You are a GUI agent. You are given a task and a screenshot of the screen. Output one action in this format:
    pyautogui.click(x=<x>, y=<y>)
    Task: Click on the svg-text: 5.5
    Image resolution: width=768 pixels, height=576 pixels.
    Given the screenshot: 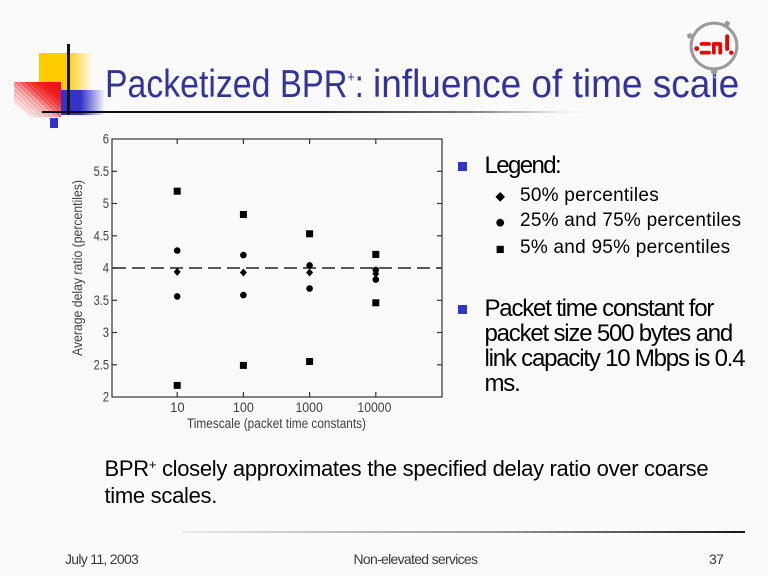 What is the action you would take?
    pyautogui.click(x=101, y=171)
    